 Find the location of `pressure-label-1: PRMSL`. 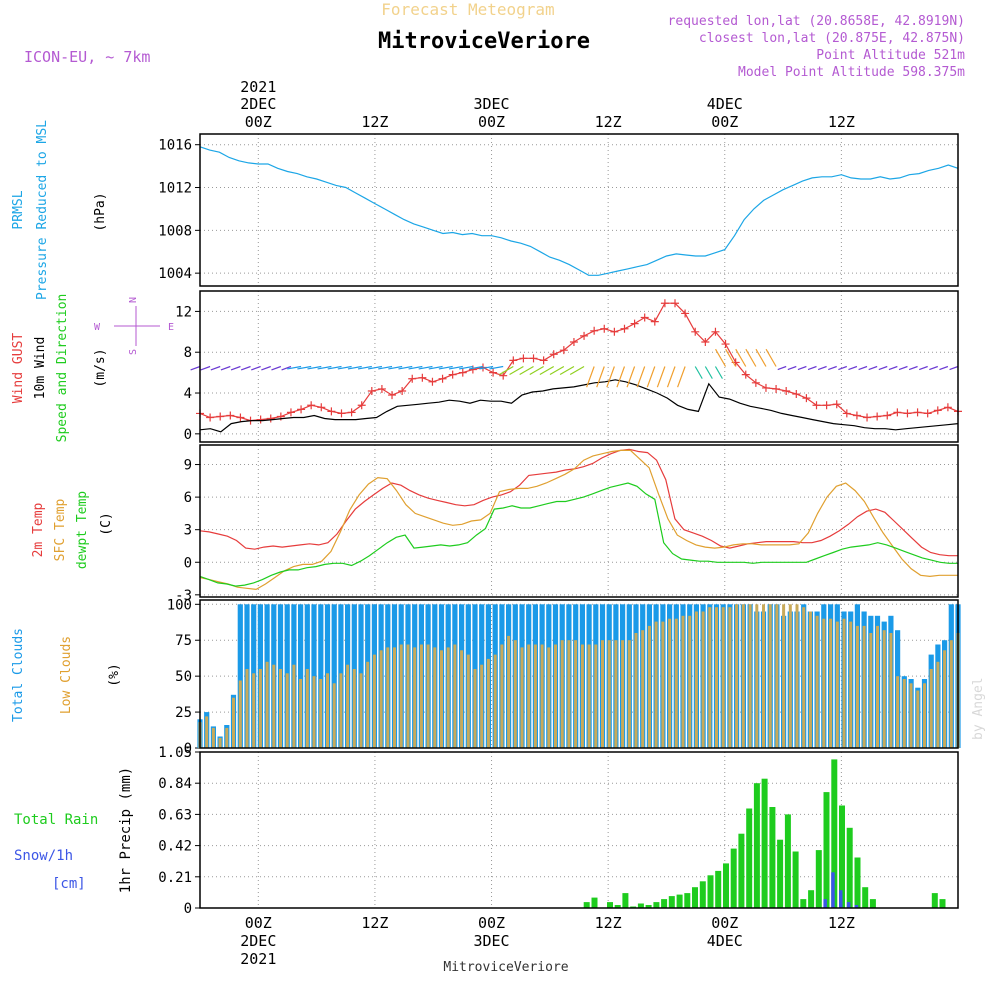

pressure-label-1: PRMSL is located at coordinates (18, 209).